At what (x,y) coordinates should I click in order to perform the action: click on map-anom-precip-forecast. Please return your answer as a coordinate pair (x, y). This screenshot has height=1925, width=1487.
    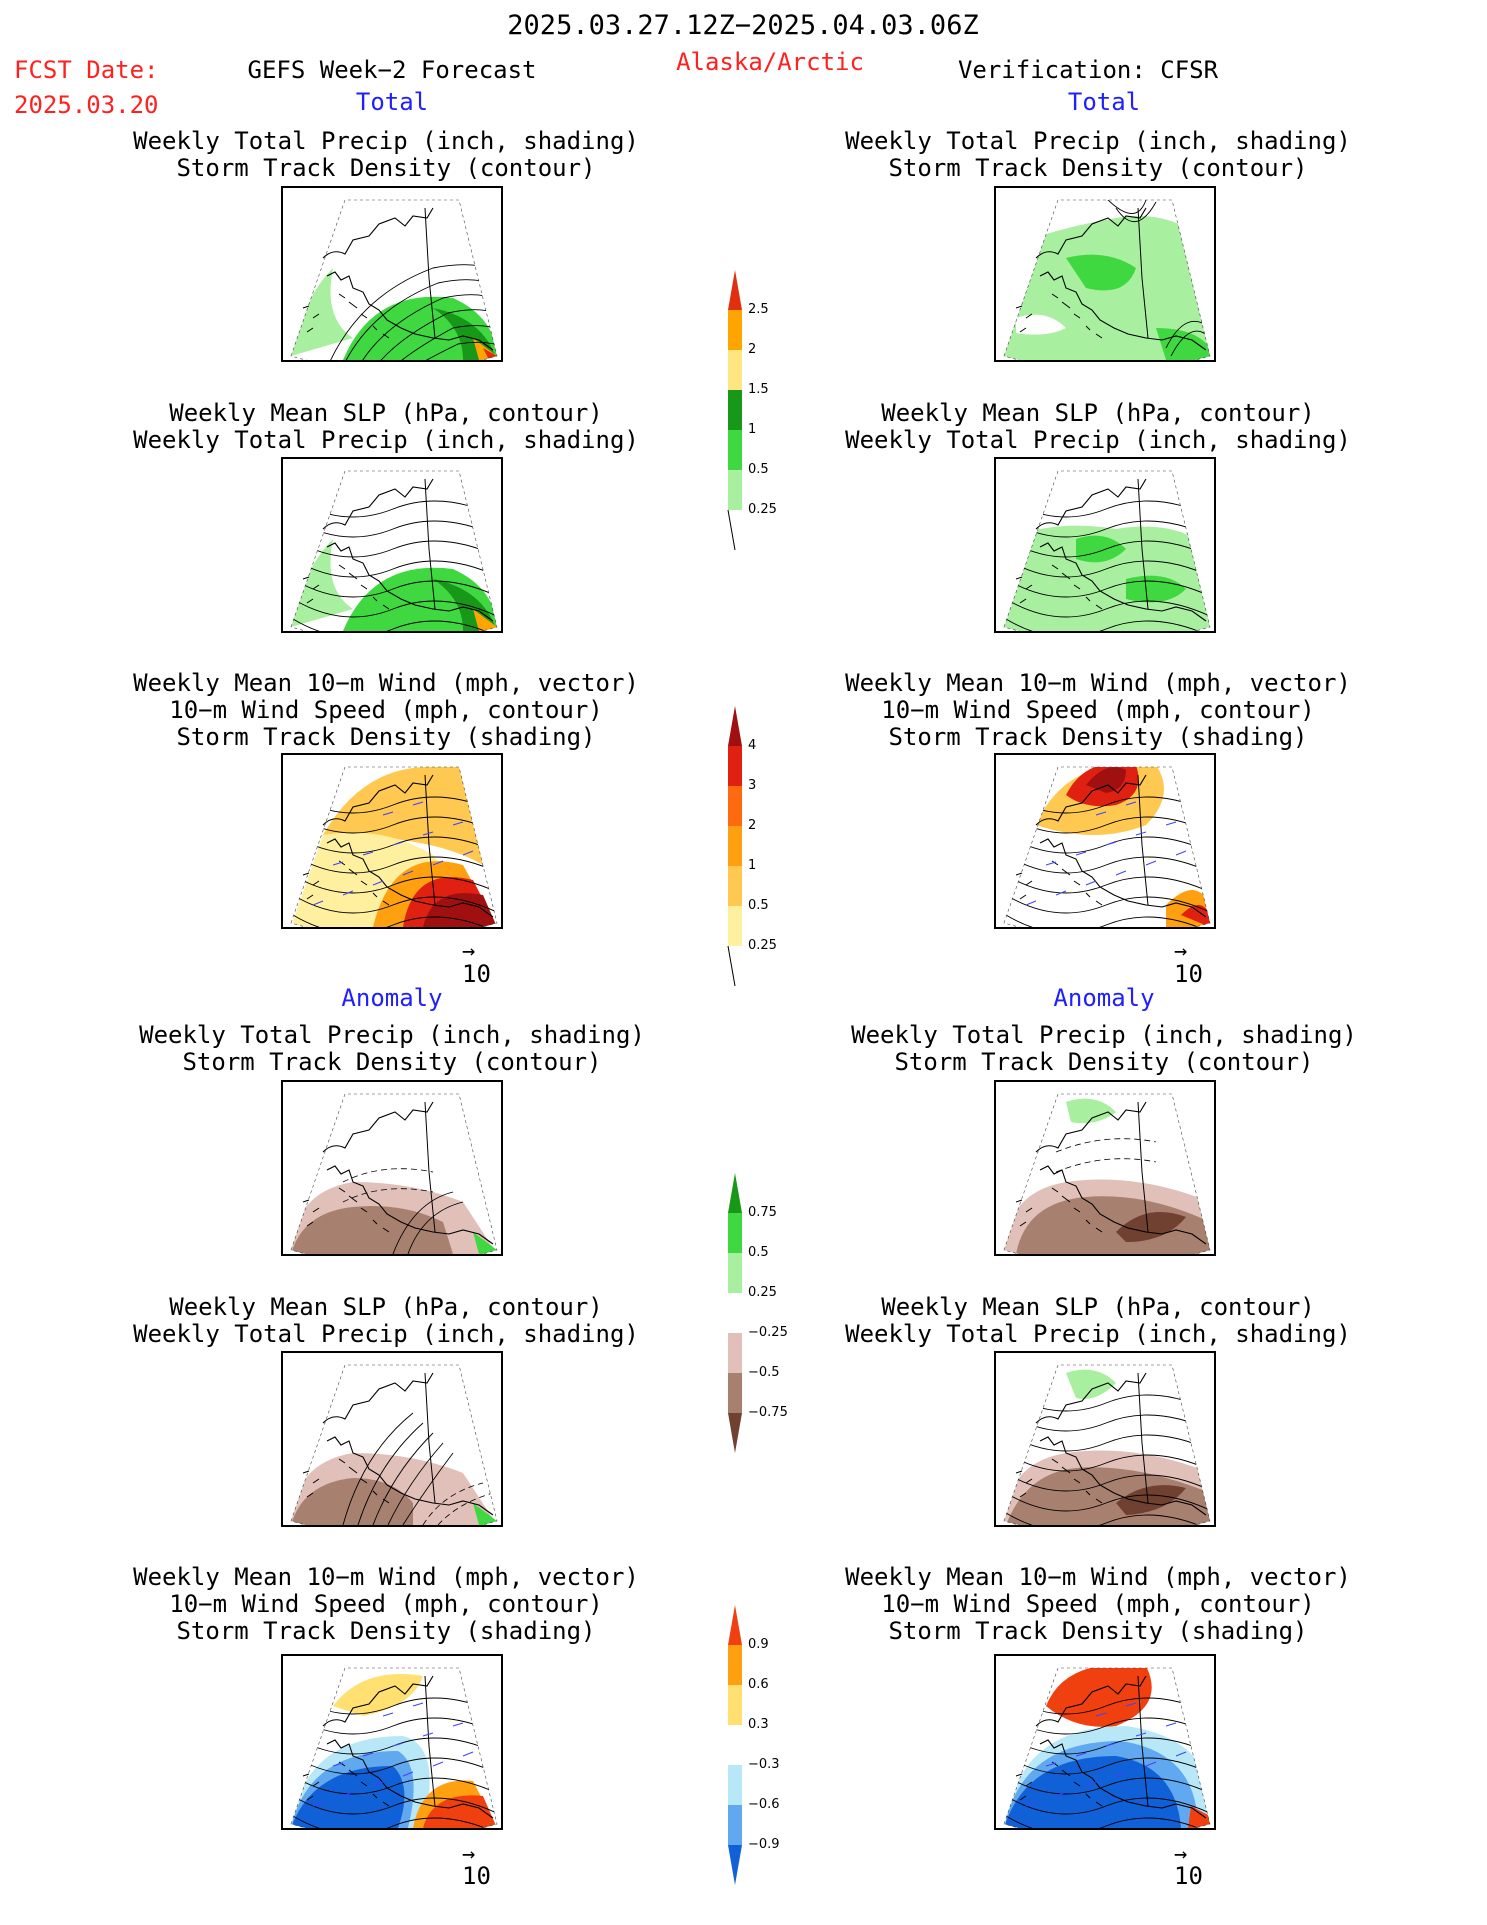
    Looking at the image, I should click on (392, 1168).